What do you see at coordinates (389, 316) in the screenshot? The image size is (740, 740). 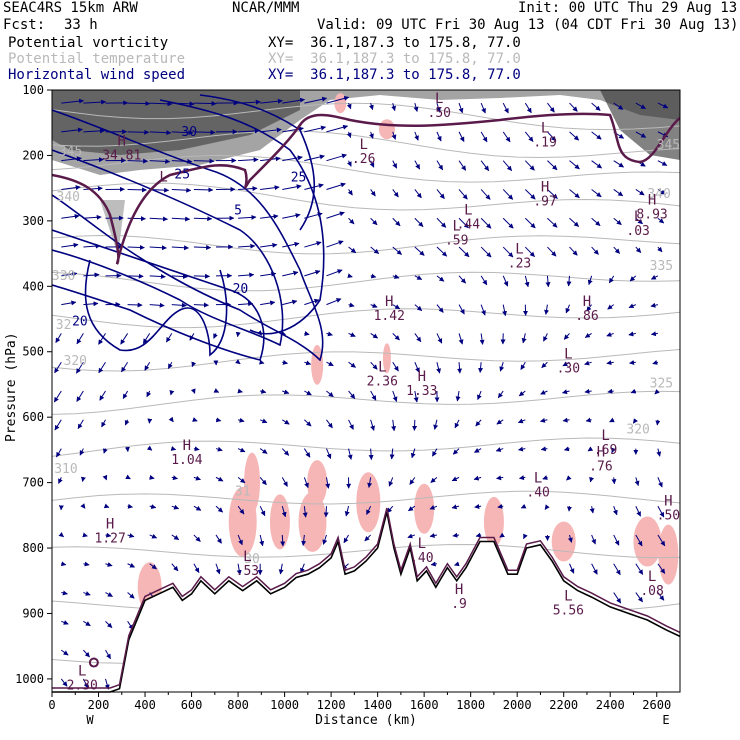 I see `extremum-value: 1.42` at bounding box center [389, 316].